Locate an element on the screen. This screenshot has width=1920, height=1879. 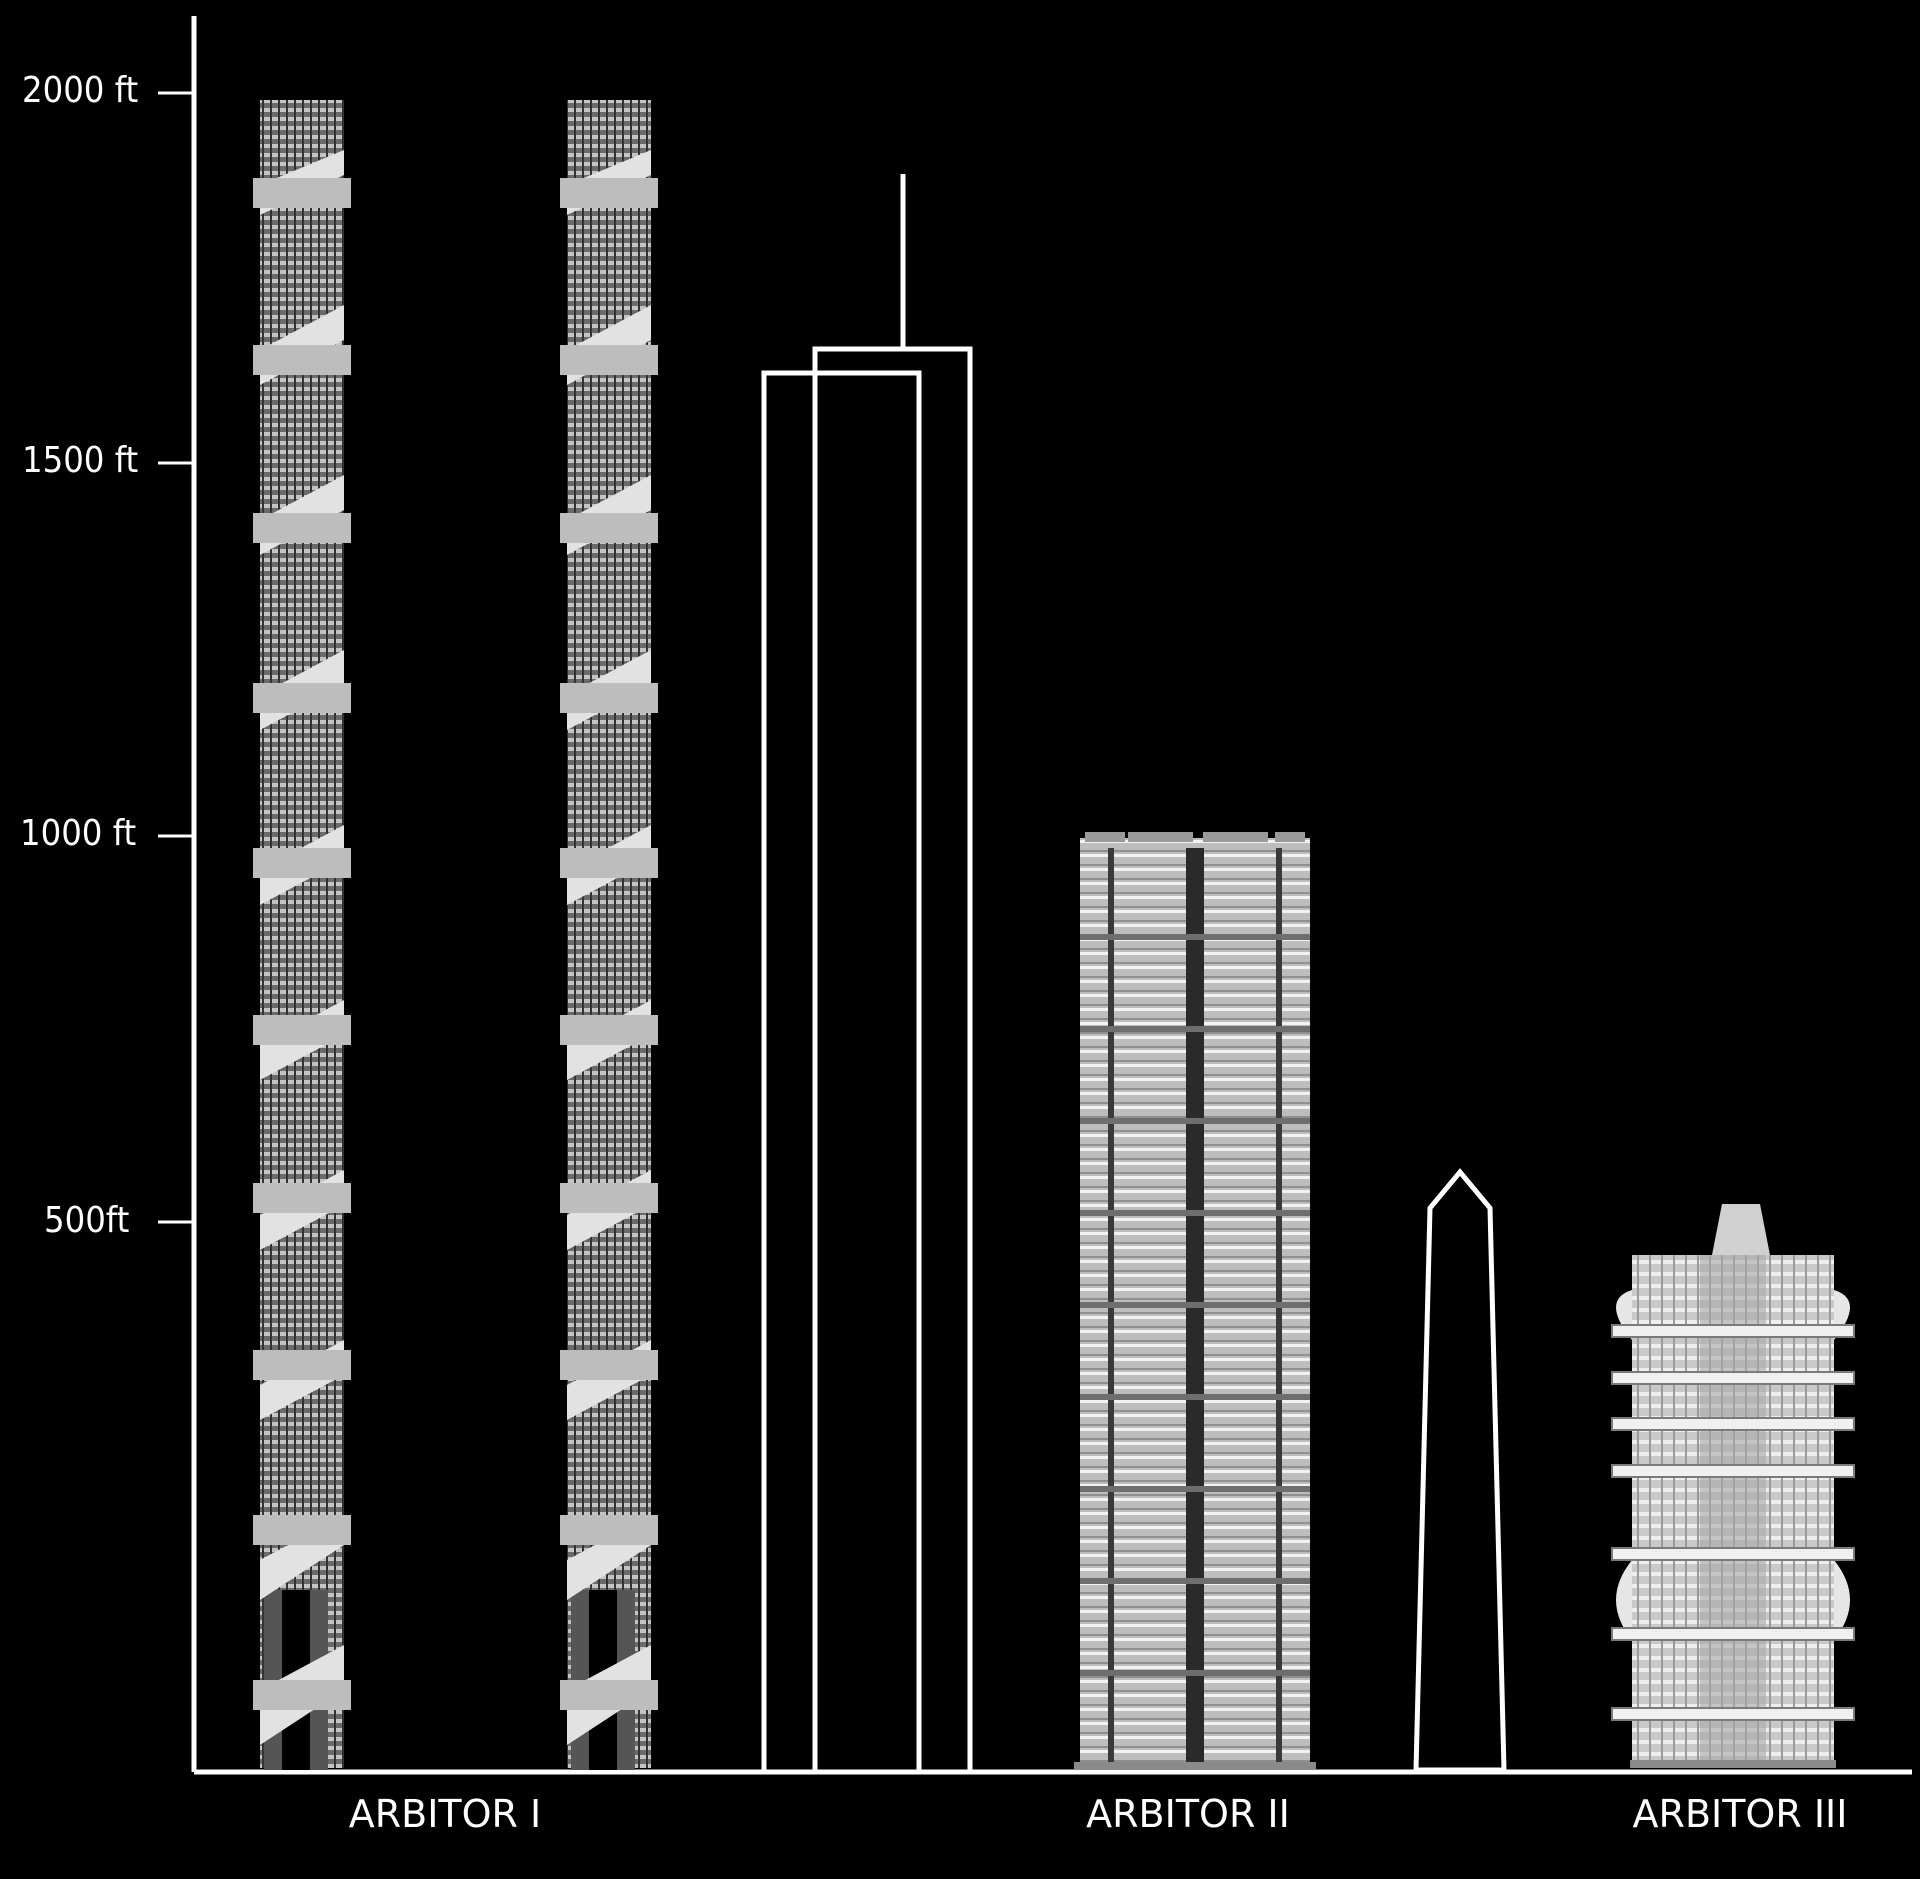
reference-tower-outline is located at coordinates (867, 974).